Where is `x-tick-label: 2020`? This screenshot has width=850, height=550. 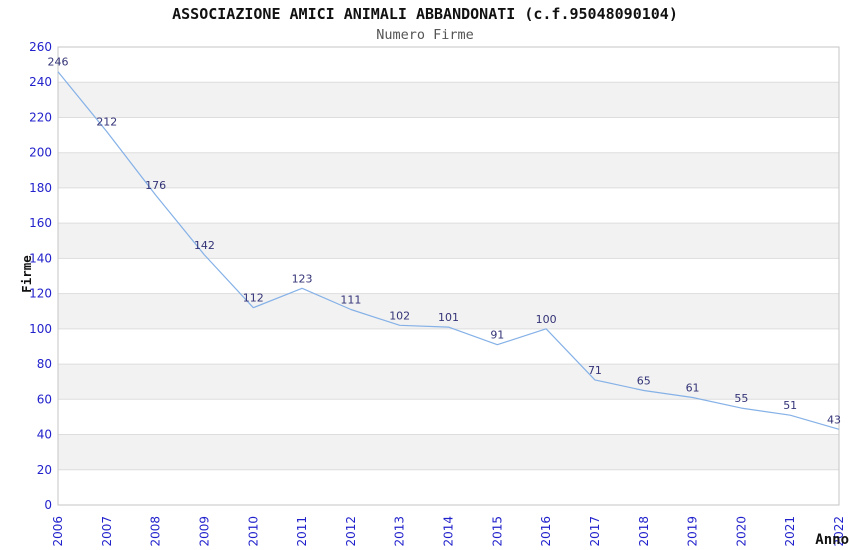
x-tick-label: 2020 is located at coordinates (741, 531).